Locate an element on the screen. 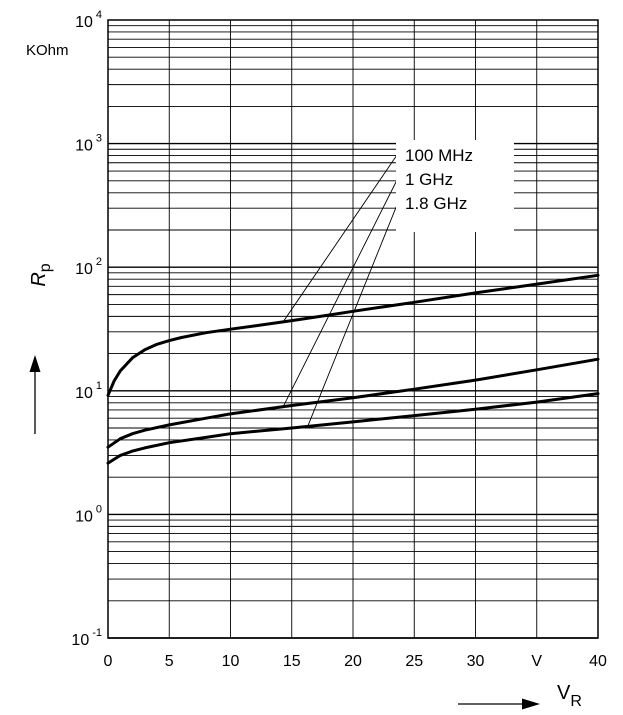 The height and width of the screenshot is (715, 623). x-tick-label: 30 is located at coordinates (476, 661).